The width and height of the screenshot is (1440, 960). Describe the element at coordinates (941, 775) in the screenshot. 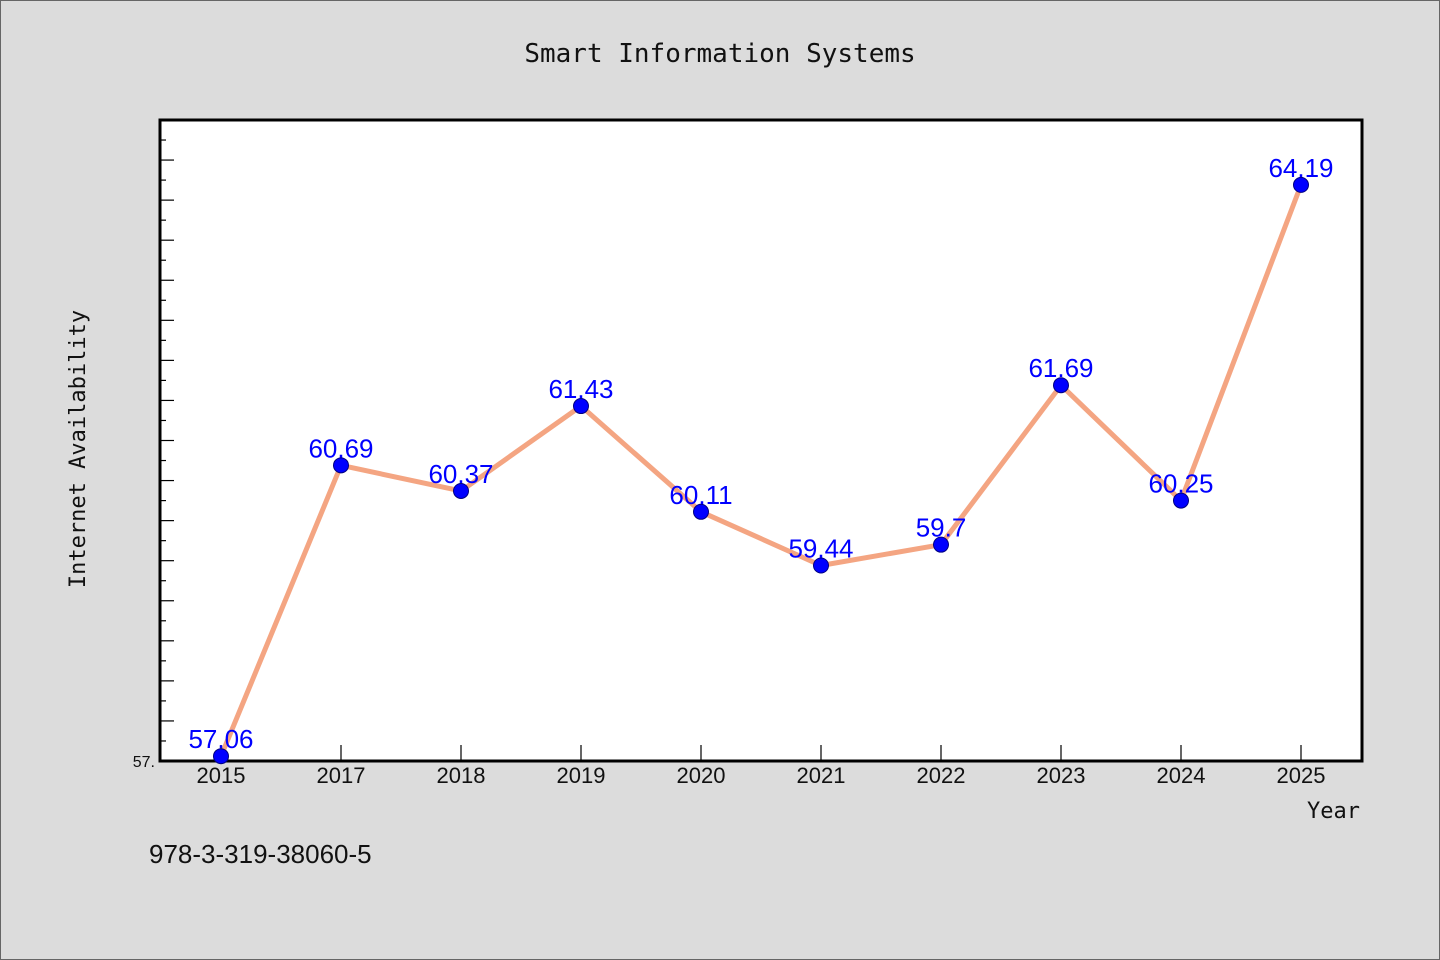

I see `x-tick-label: 2022` at that location.